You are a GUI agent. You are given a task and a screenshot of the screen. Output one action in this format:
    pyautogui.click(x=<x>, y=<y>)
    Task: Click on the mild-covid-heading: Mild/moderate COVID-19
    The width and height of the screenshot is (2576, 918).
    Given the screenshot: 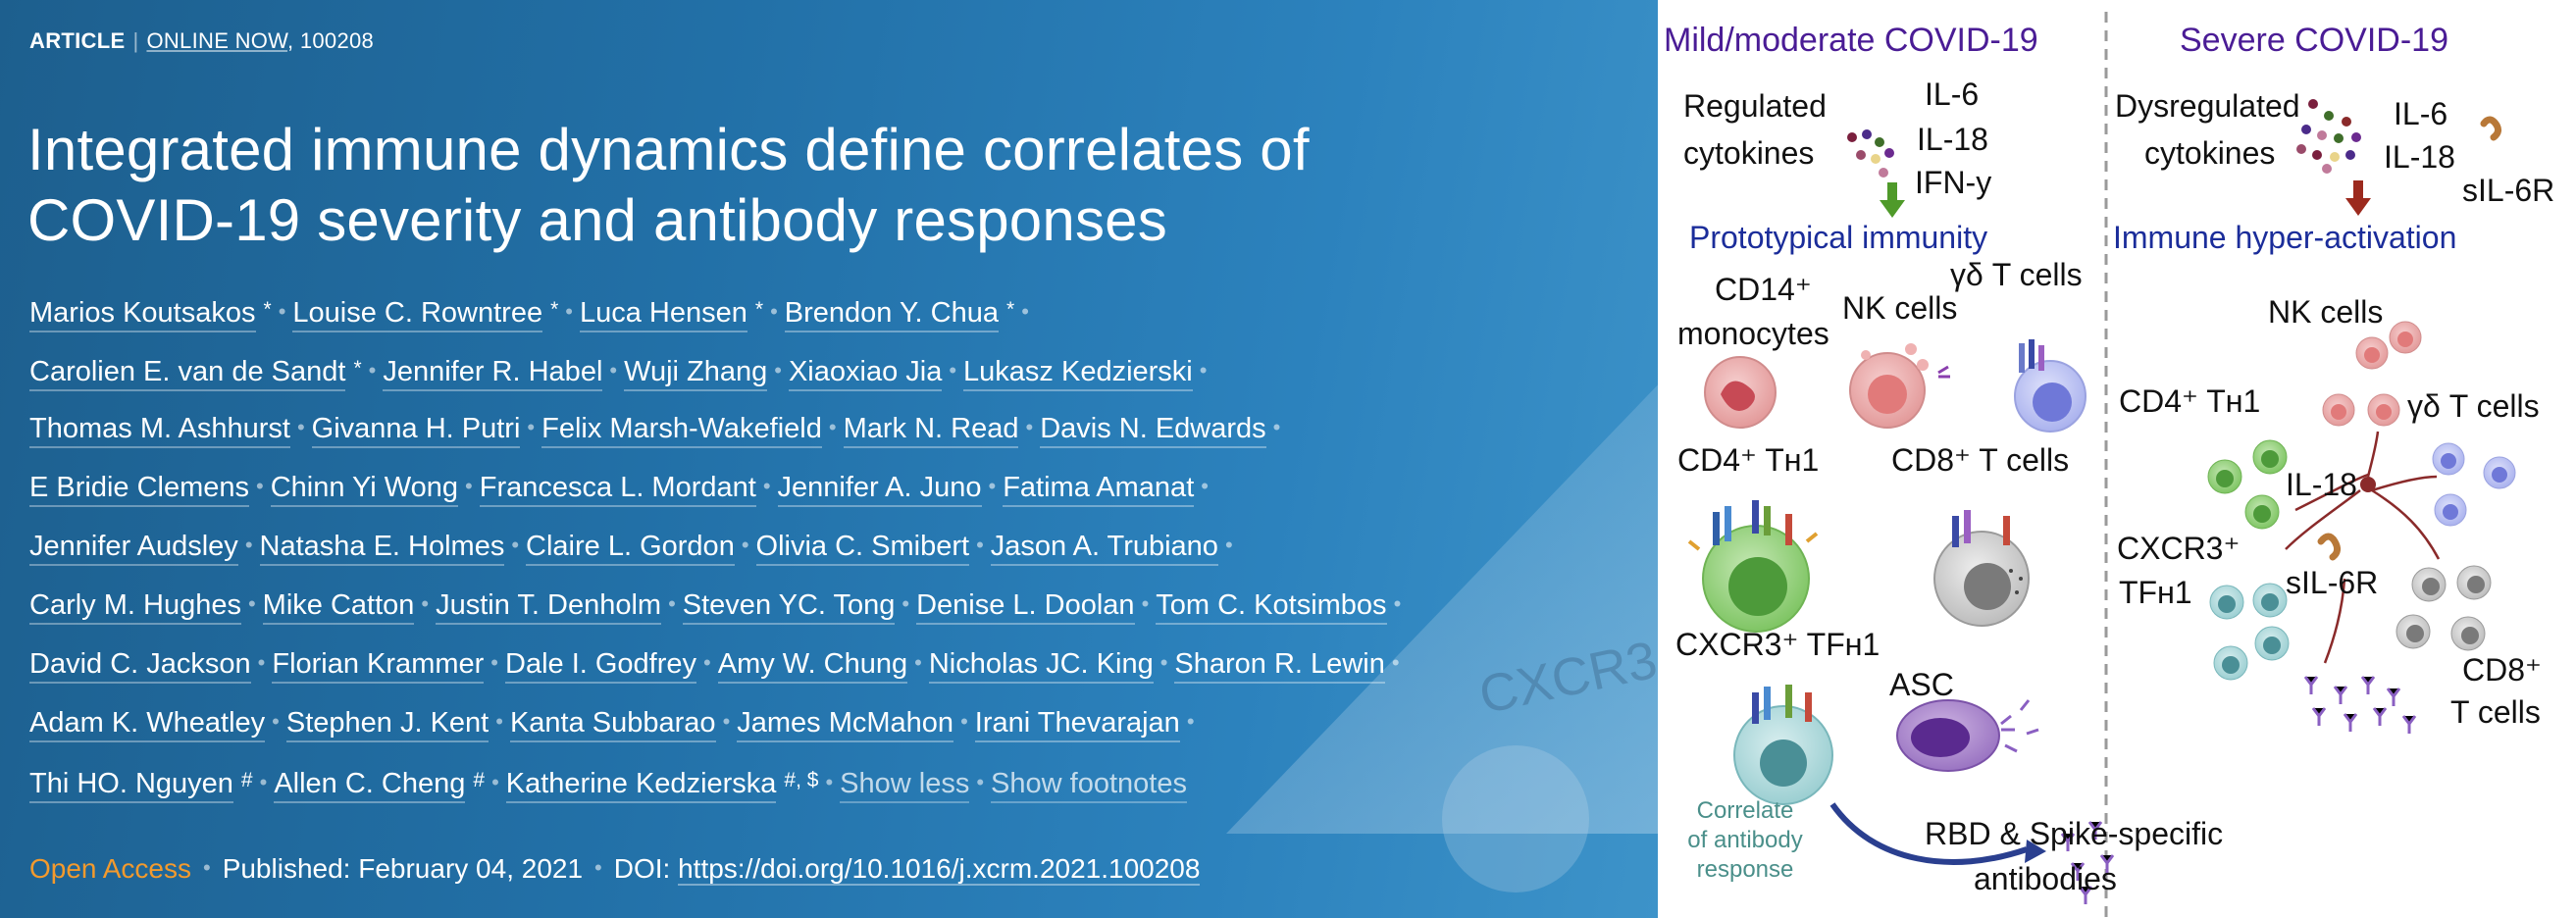 What is the action you would take?
    pyautogui.click(x=1851, y=40)
    